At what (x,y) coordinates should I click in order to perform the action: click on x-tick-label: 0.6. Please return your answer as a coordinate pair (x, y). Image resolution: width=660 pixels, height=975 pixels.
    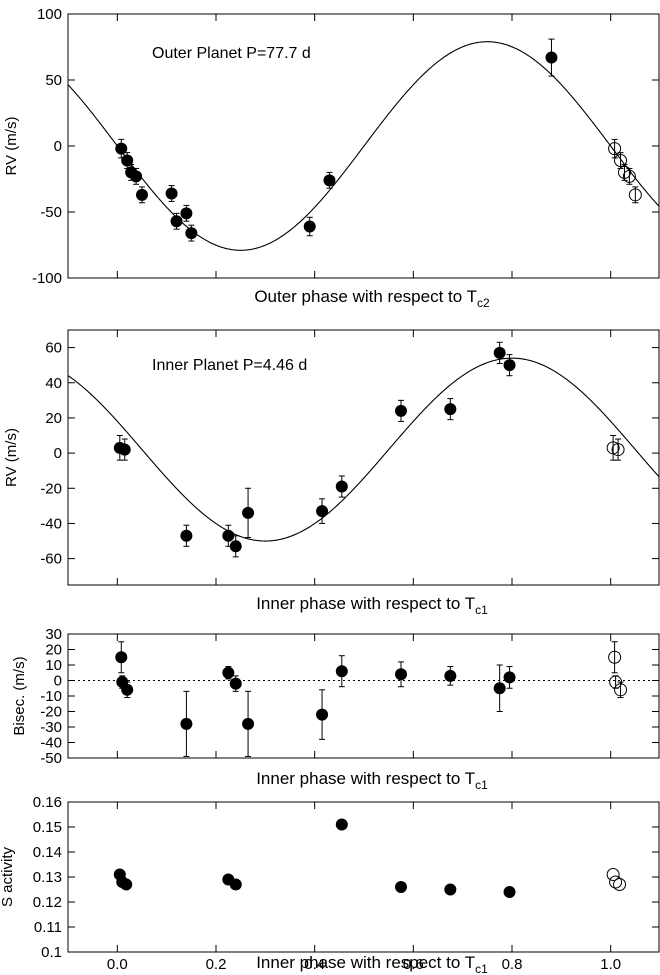
    Looking at the image, I should click on (413, 964).